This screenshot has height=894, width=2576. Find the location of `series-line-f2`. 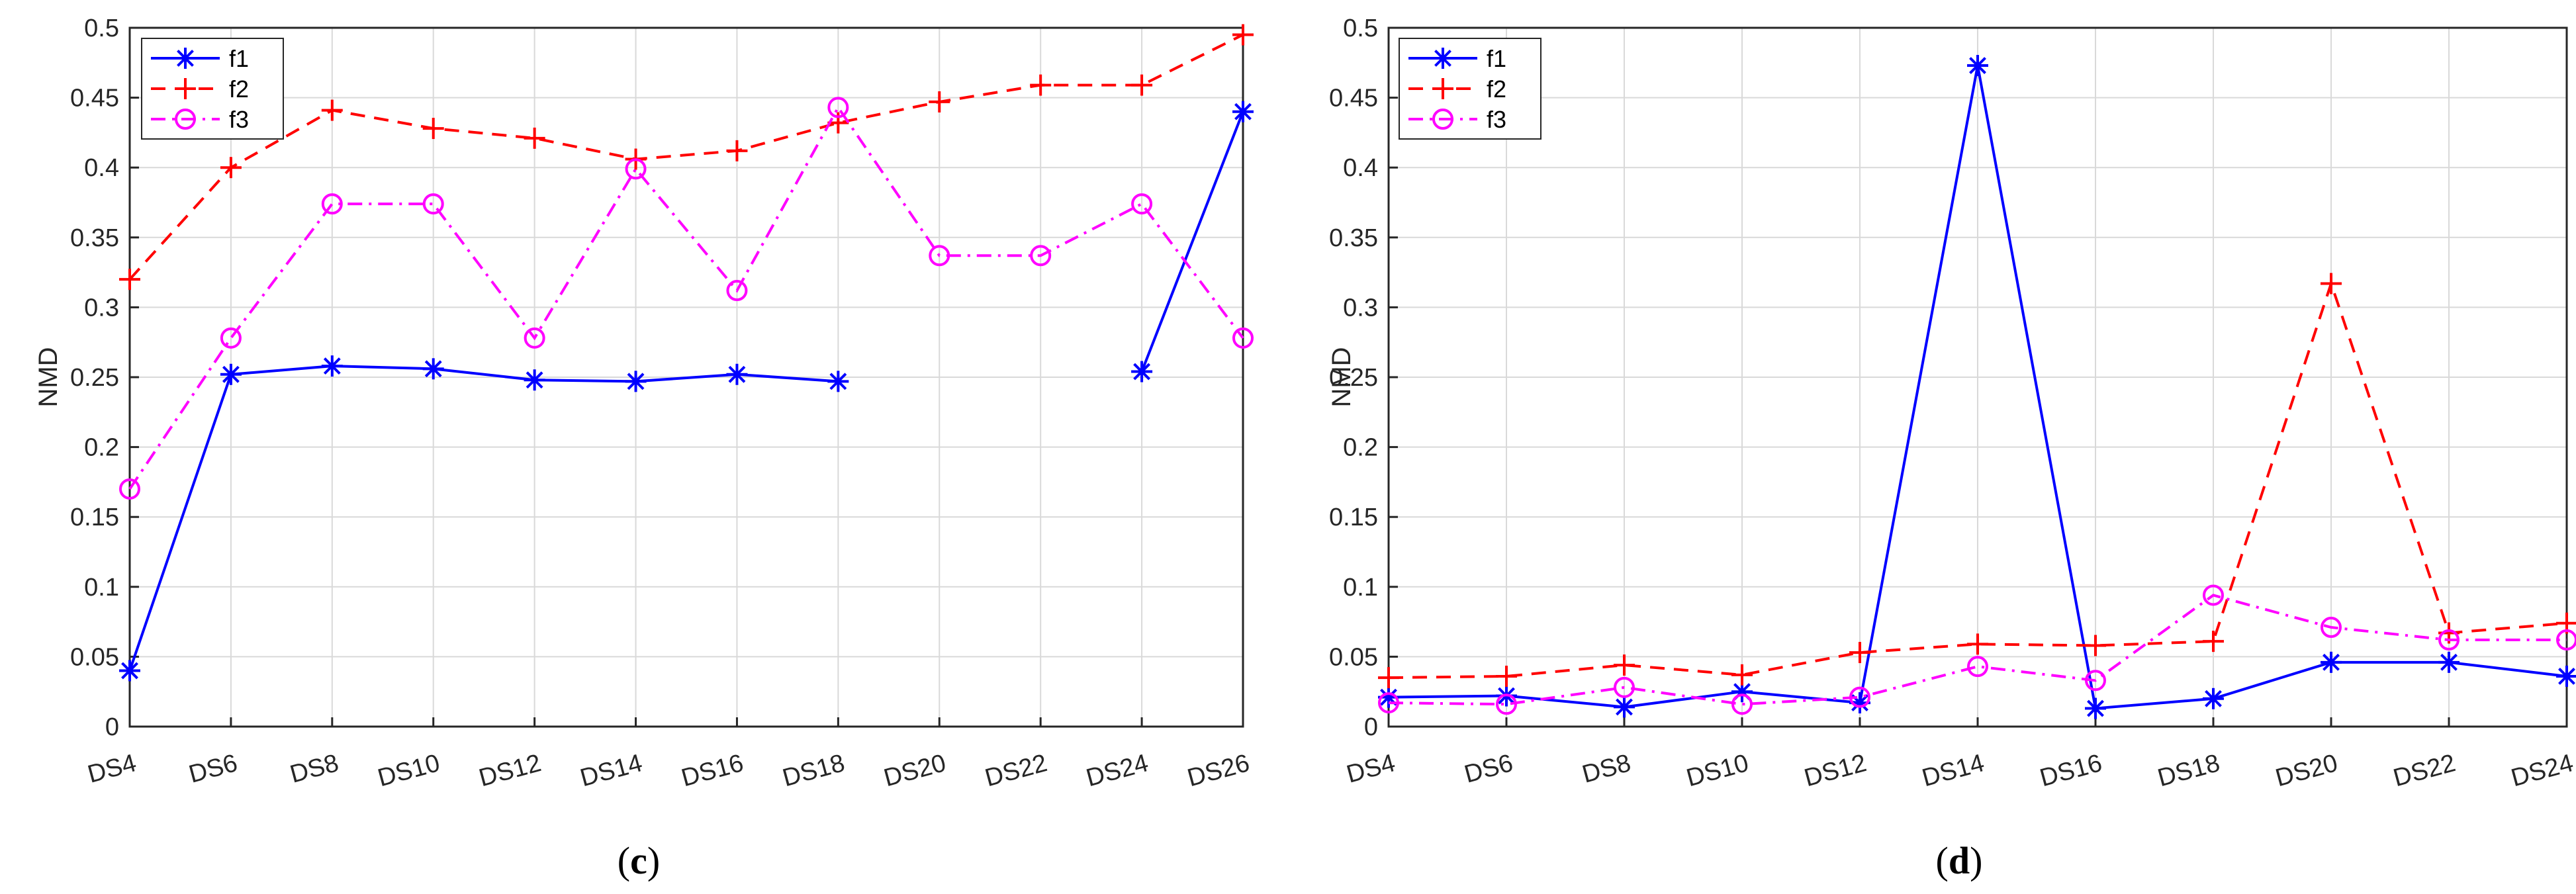

series-line-f2 is located at coordinates (686, 157).